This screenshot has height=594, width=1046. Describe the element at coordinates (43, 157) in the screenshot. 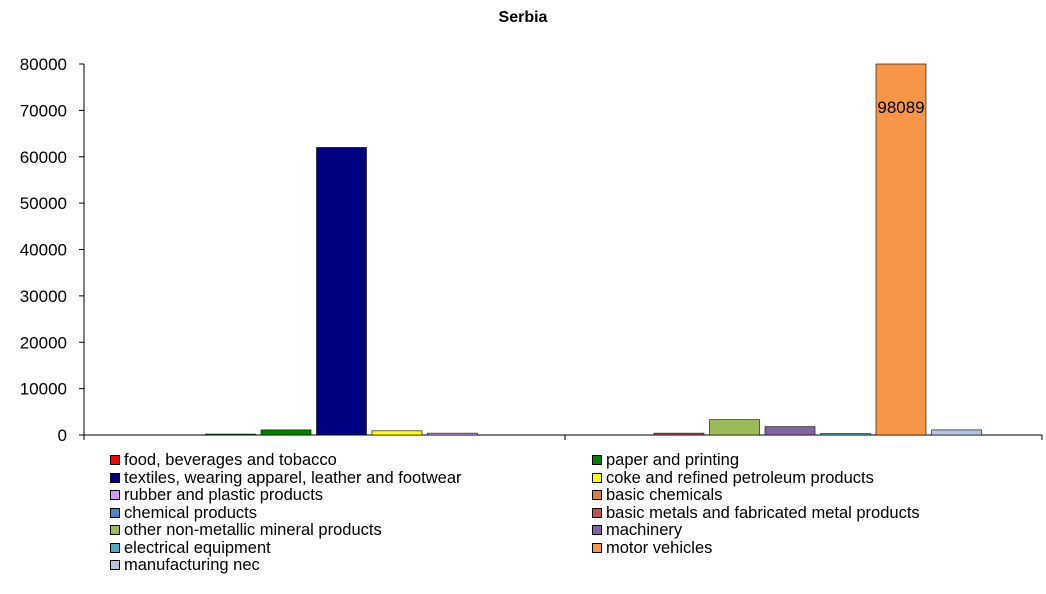

I see `y-tick-label: 60000` at that location.